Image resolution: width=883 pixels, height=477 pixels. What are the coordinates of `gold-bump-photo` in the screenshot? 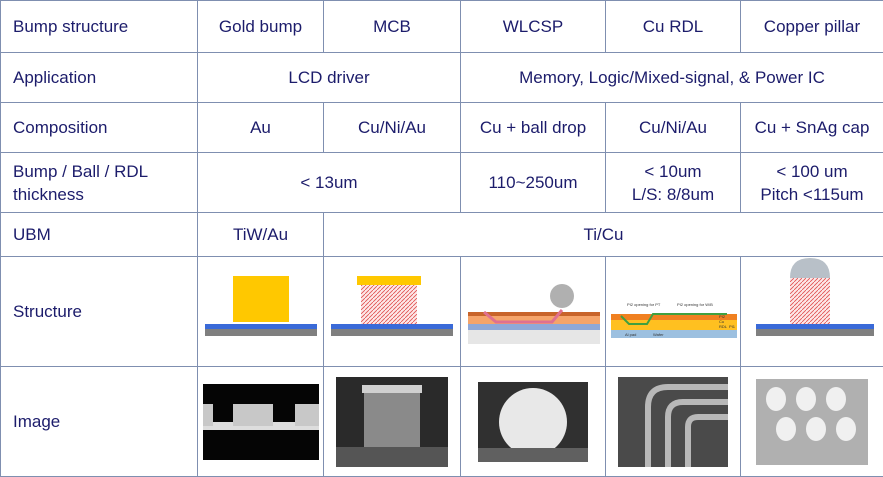 It's located at (261, 422).